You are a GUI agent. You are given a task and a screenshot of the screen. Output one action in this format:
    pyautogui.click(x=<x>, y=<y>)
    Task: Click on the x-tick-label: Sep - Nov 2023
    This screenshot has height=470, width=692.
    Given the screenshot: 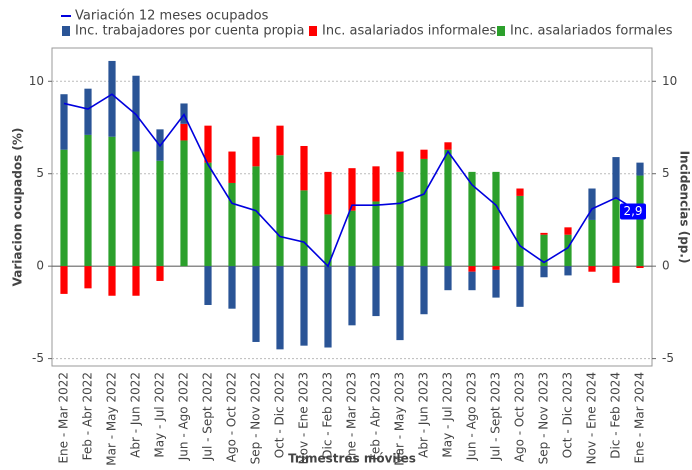 What is the action you would take?
    pyautogui.click(x=544, y=418)
    